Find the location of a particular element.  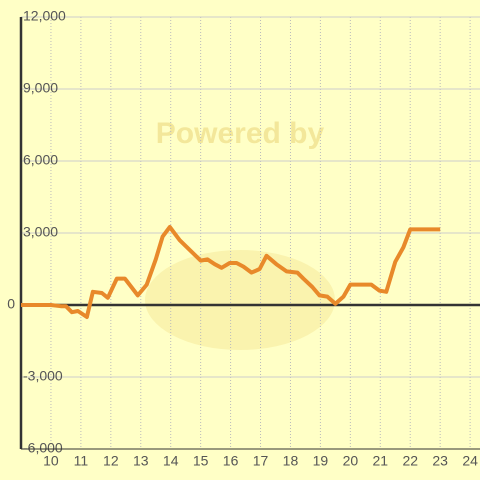

x-tick-label: 24 is located at coordinates (470, 461).